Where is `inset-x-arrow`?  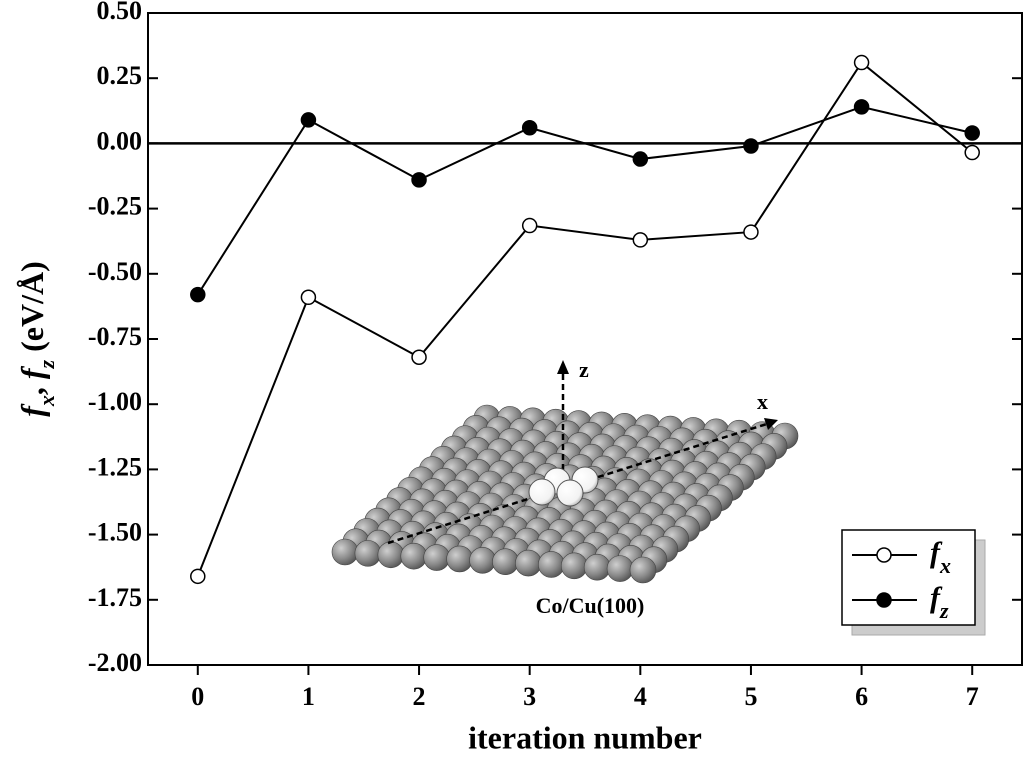
inset-x-arrow is located at coordinates (771, 424).